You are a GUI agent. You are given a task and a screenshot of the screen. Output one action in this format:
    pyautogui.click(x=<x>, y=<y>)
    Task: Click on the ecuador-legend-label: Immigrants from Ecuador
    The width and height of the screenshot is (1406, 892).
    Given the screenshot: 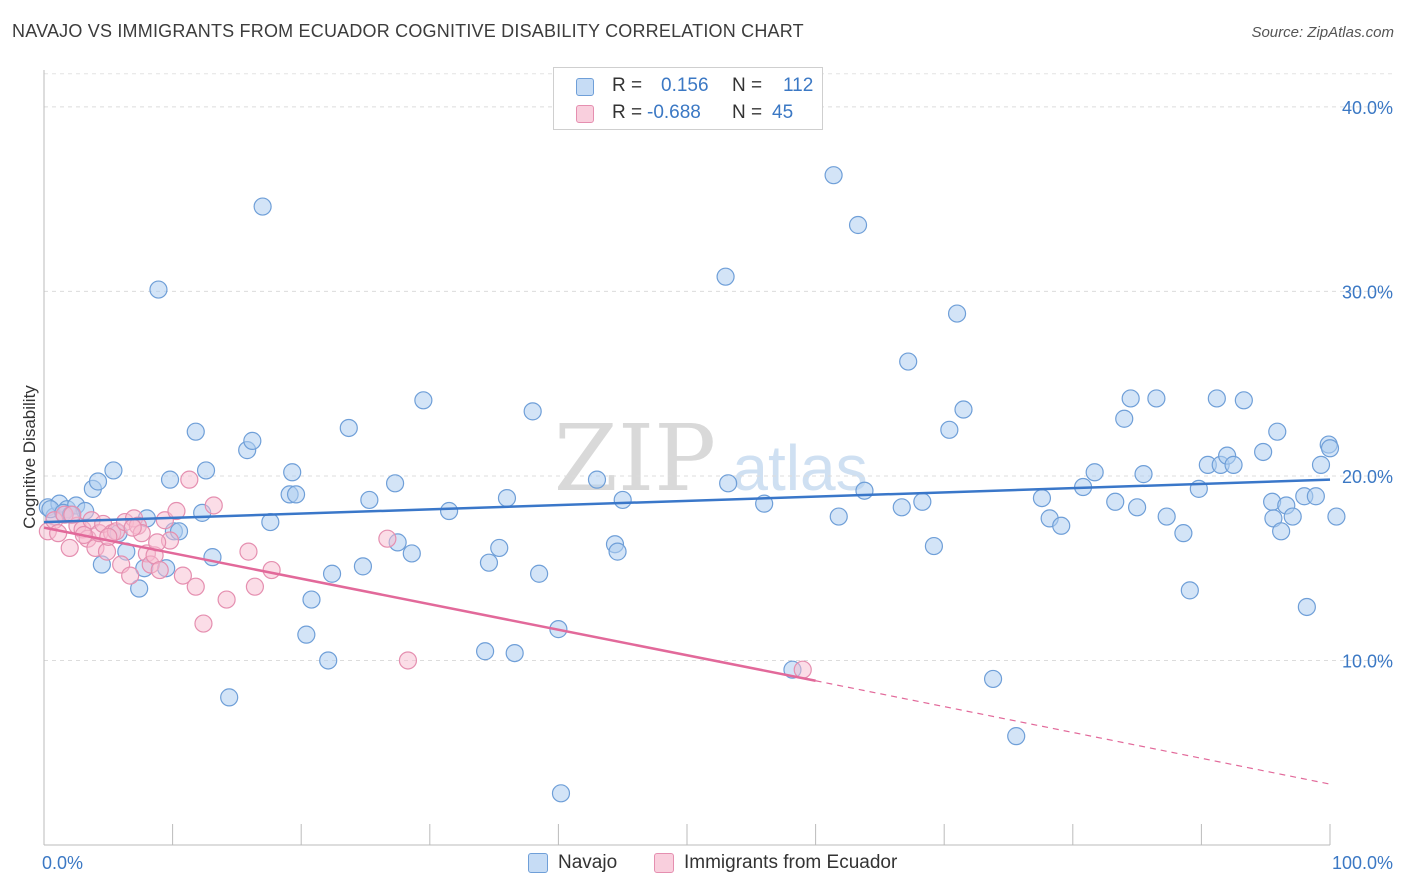 What is the action you would take?
    pyautogui.click(x=791, y=862)
    